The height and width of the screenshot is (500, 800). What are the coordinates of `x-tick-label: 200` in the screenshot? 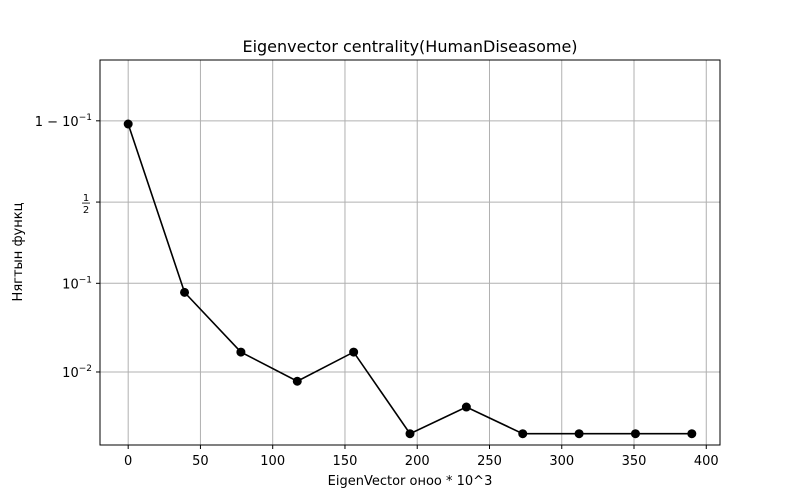 It's located at (417, 461).